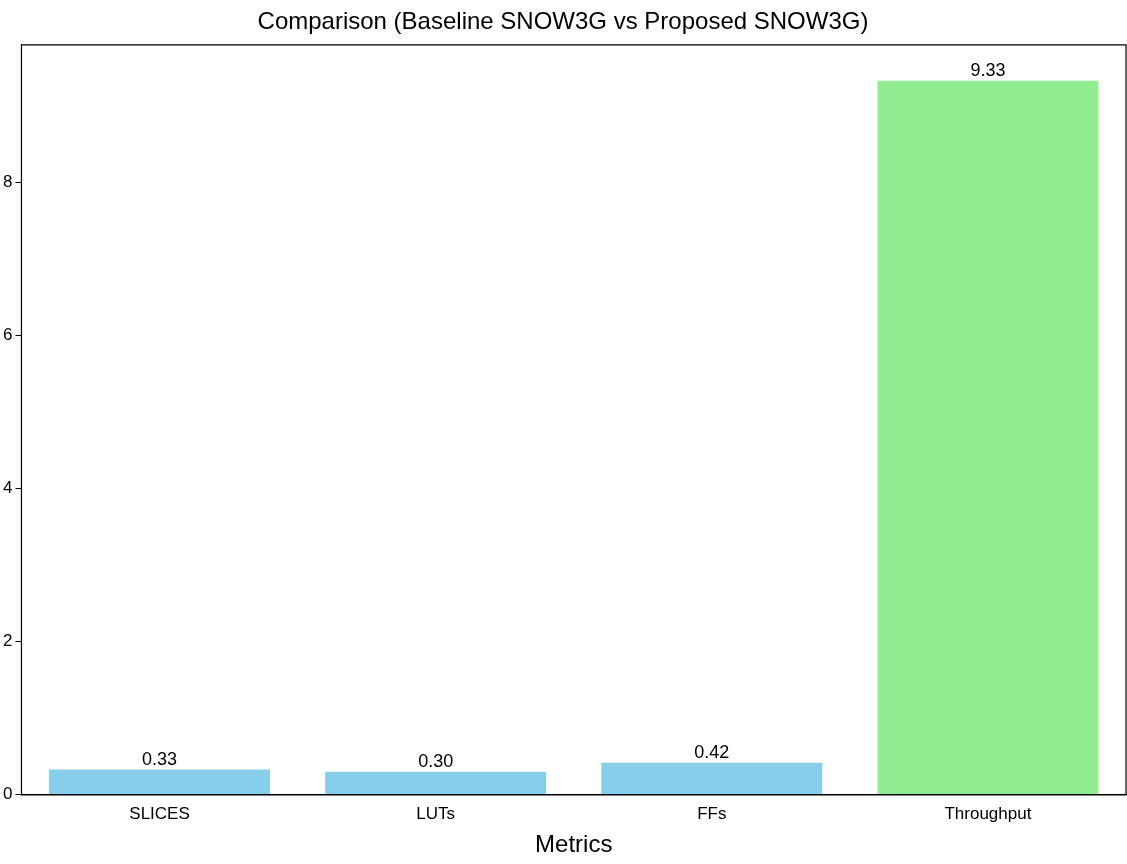  Describe the element at coordinates (7, 488) in the screenshot. I see `y-tick-label: 4` at that location.